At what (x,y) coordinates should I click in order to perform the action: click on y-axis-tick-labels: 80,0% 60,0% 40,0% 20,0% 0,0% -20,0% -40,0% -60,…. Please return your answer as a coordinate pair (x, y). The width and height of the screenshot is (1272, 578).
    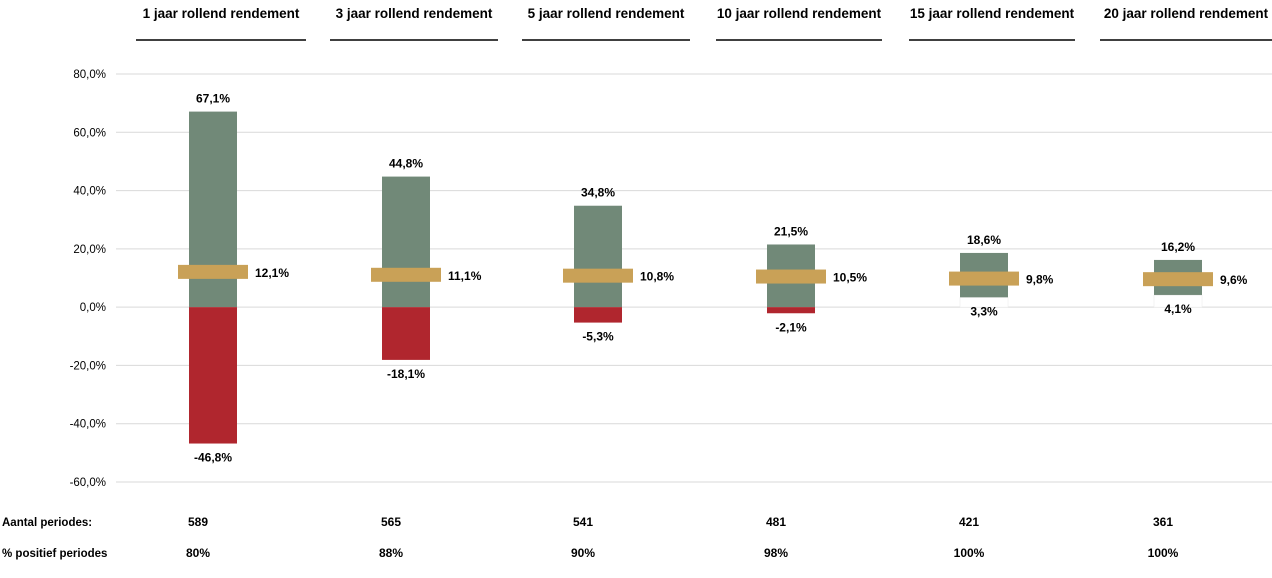
    Looking at the image, I should click on (88, 279).